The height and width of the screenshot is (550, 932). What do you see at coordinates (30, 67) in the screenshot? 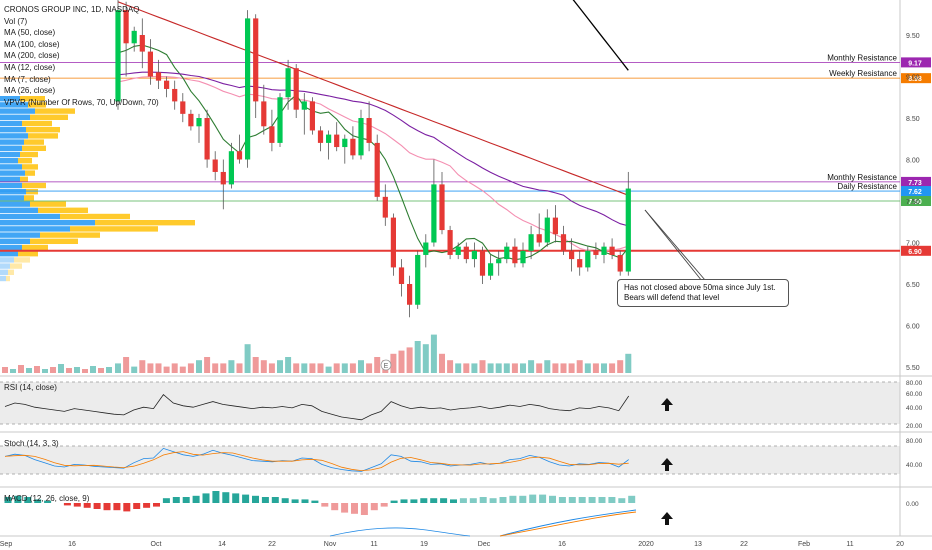
I see `indicator-ma12: MA (12, close)` at bounding box center [30, 67].